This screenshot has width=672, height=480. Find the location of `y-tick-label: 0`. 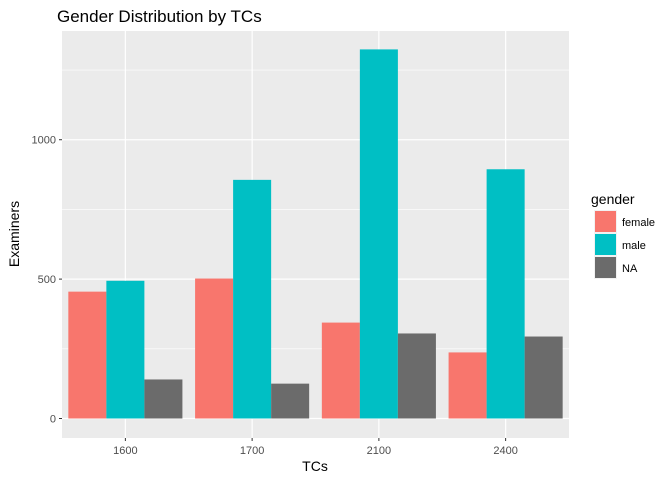

y-tick-label: 0 is located at coordinates (53, 419).